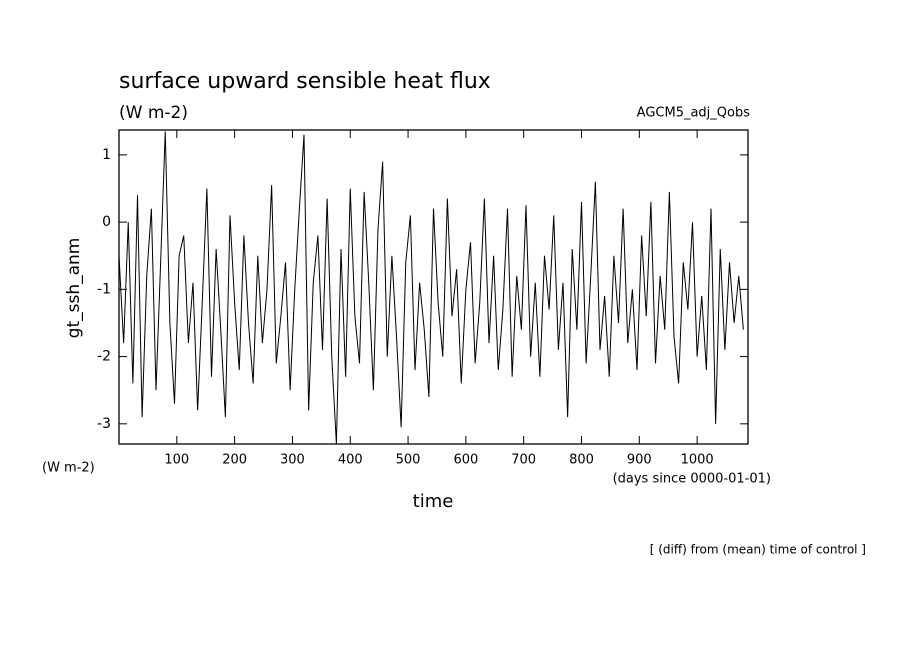 The height and width of the screenshot is (654, 904). Describe the element at coordinates (68, 468) in the screenshot. I see `y-units: (W m-2)` at that location.